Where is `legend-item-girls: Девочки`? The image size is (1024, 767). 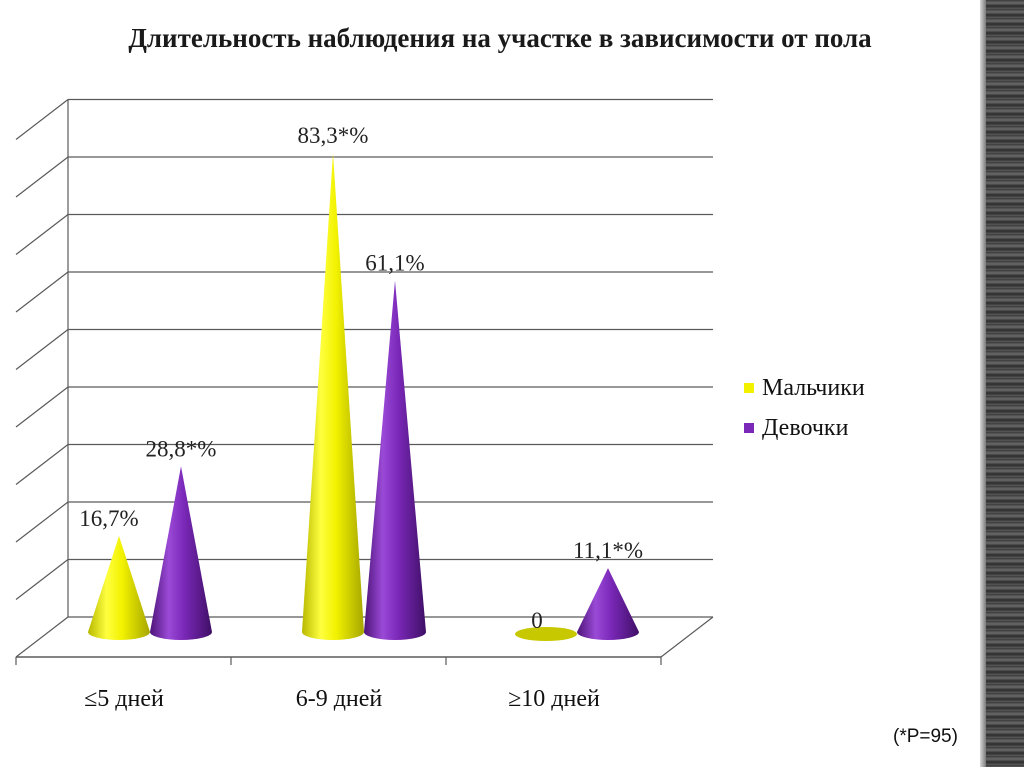
legend-item-girls: Девочки is located at coordinates (804, 428).